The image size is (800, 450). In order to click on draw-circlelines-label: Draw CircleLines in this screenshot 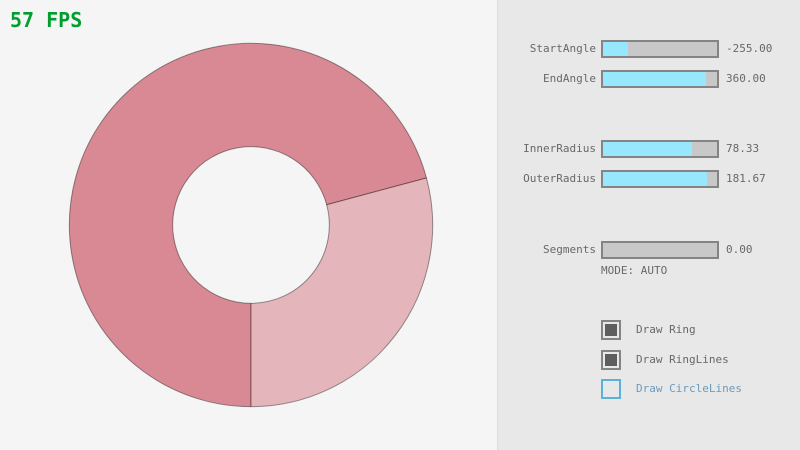, I will do `click(689, 388)`.